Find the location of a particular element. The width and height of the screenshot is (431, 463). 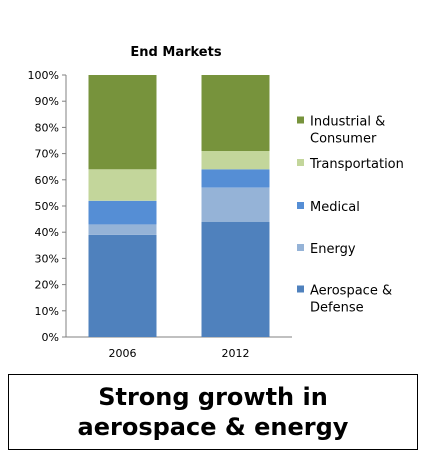

y-tick-label: 90% is located at coordinates (47, 101).